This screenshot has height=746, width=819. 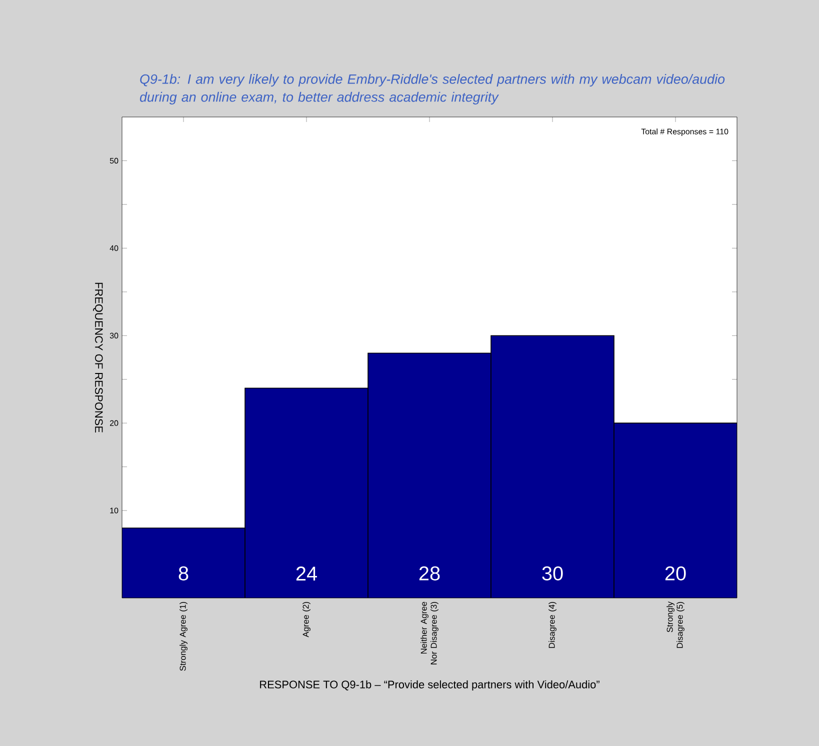 I want to click on data-label: 8, so click(x=183, y=573).